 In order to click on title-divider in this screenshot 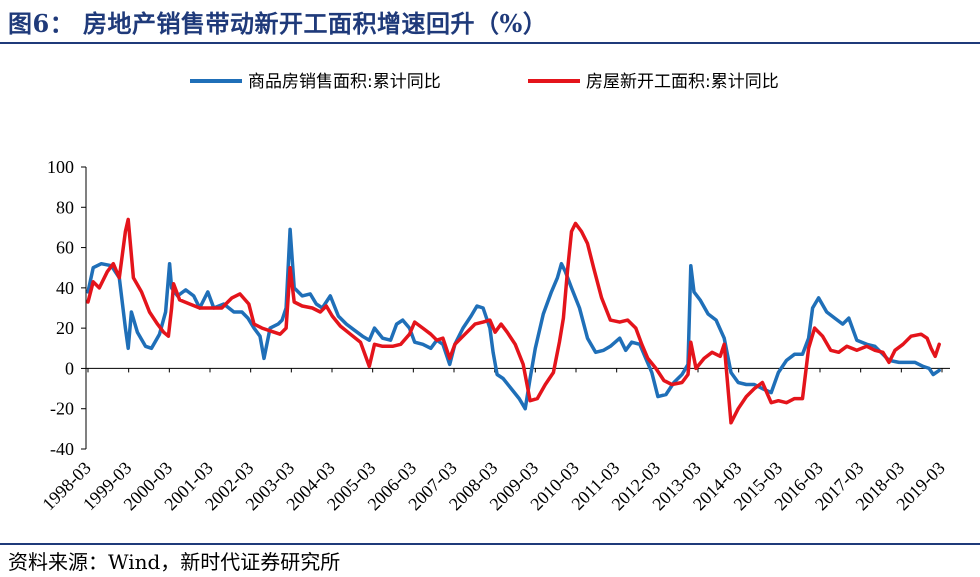, I will do `click(490, 43)`.